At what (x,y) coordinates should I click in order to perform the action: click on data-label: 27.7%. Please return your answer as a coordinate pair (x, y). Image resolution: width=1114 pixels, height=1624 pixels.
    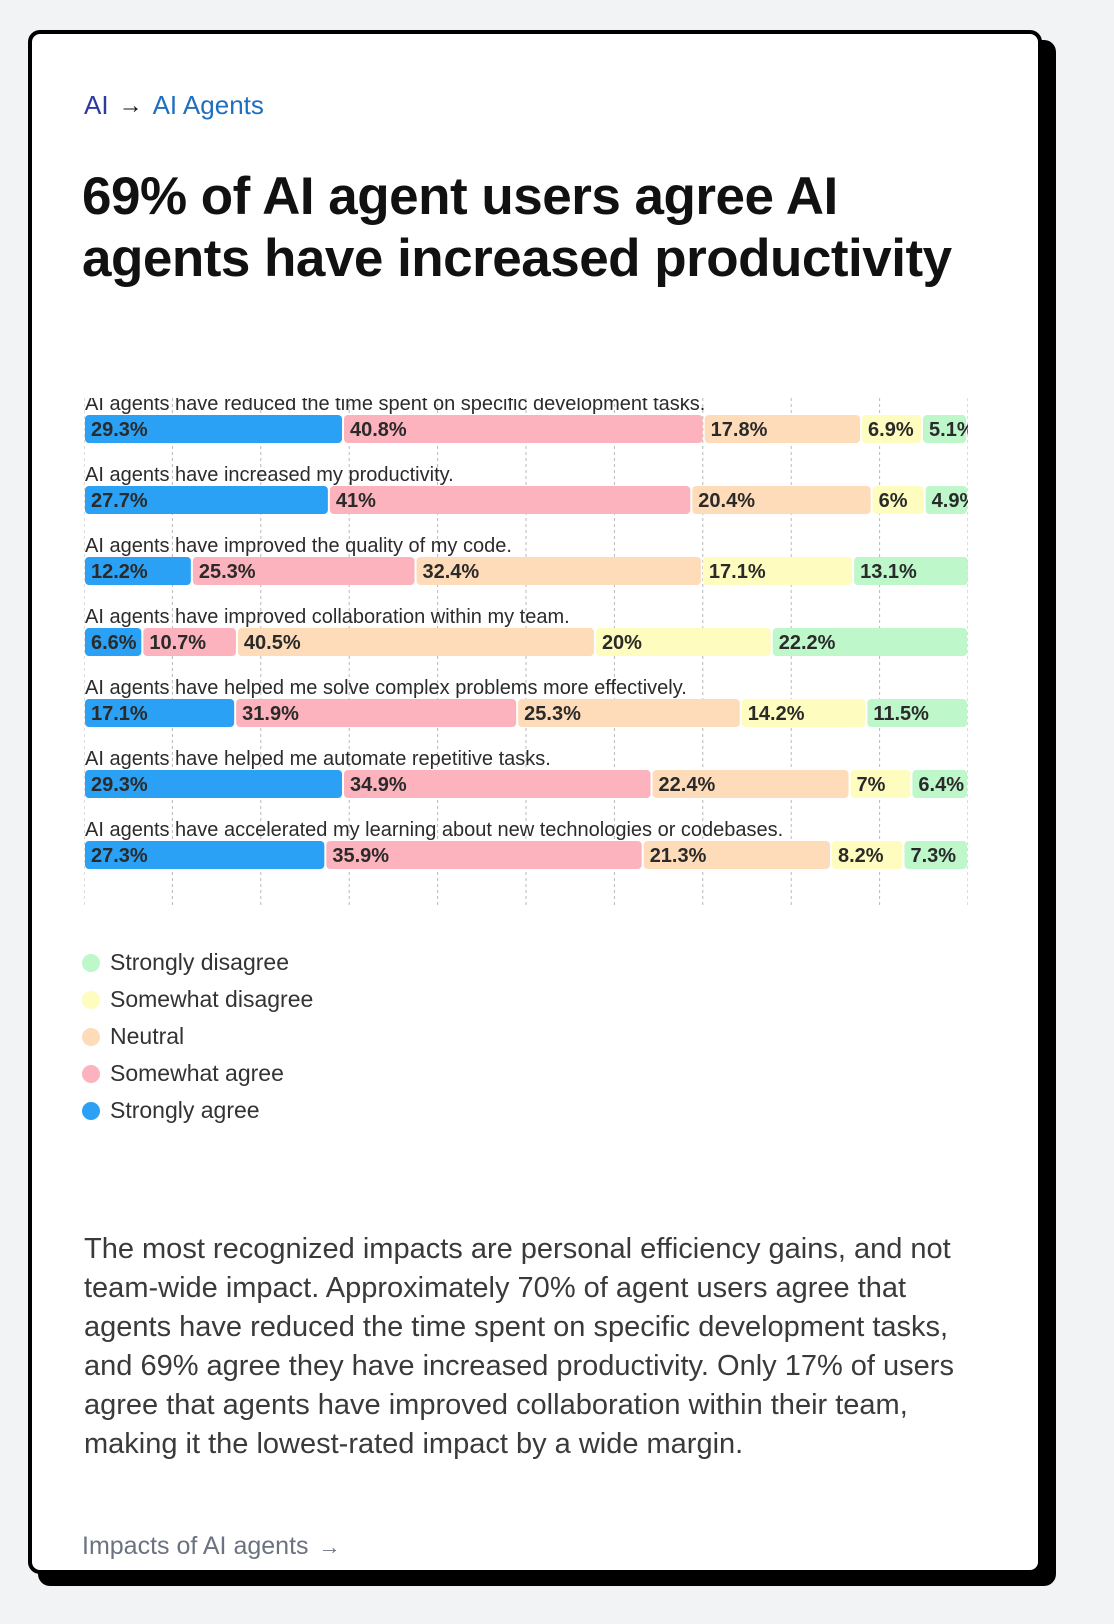
    Looking at the image, I should click on (119, 501).